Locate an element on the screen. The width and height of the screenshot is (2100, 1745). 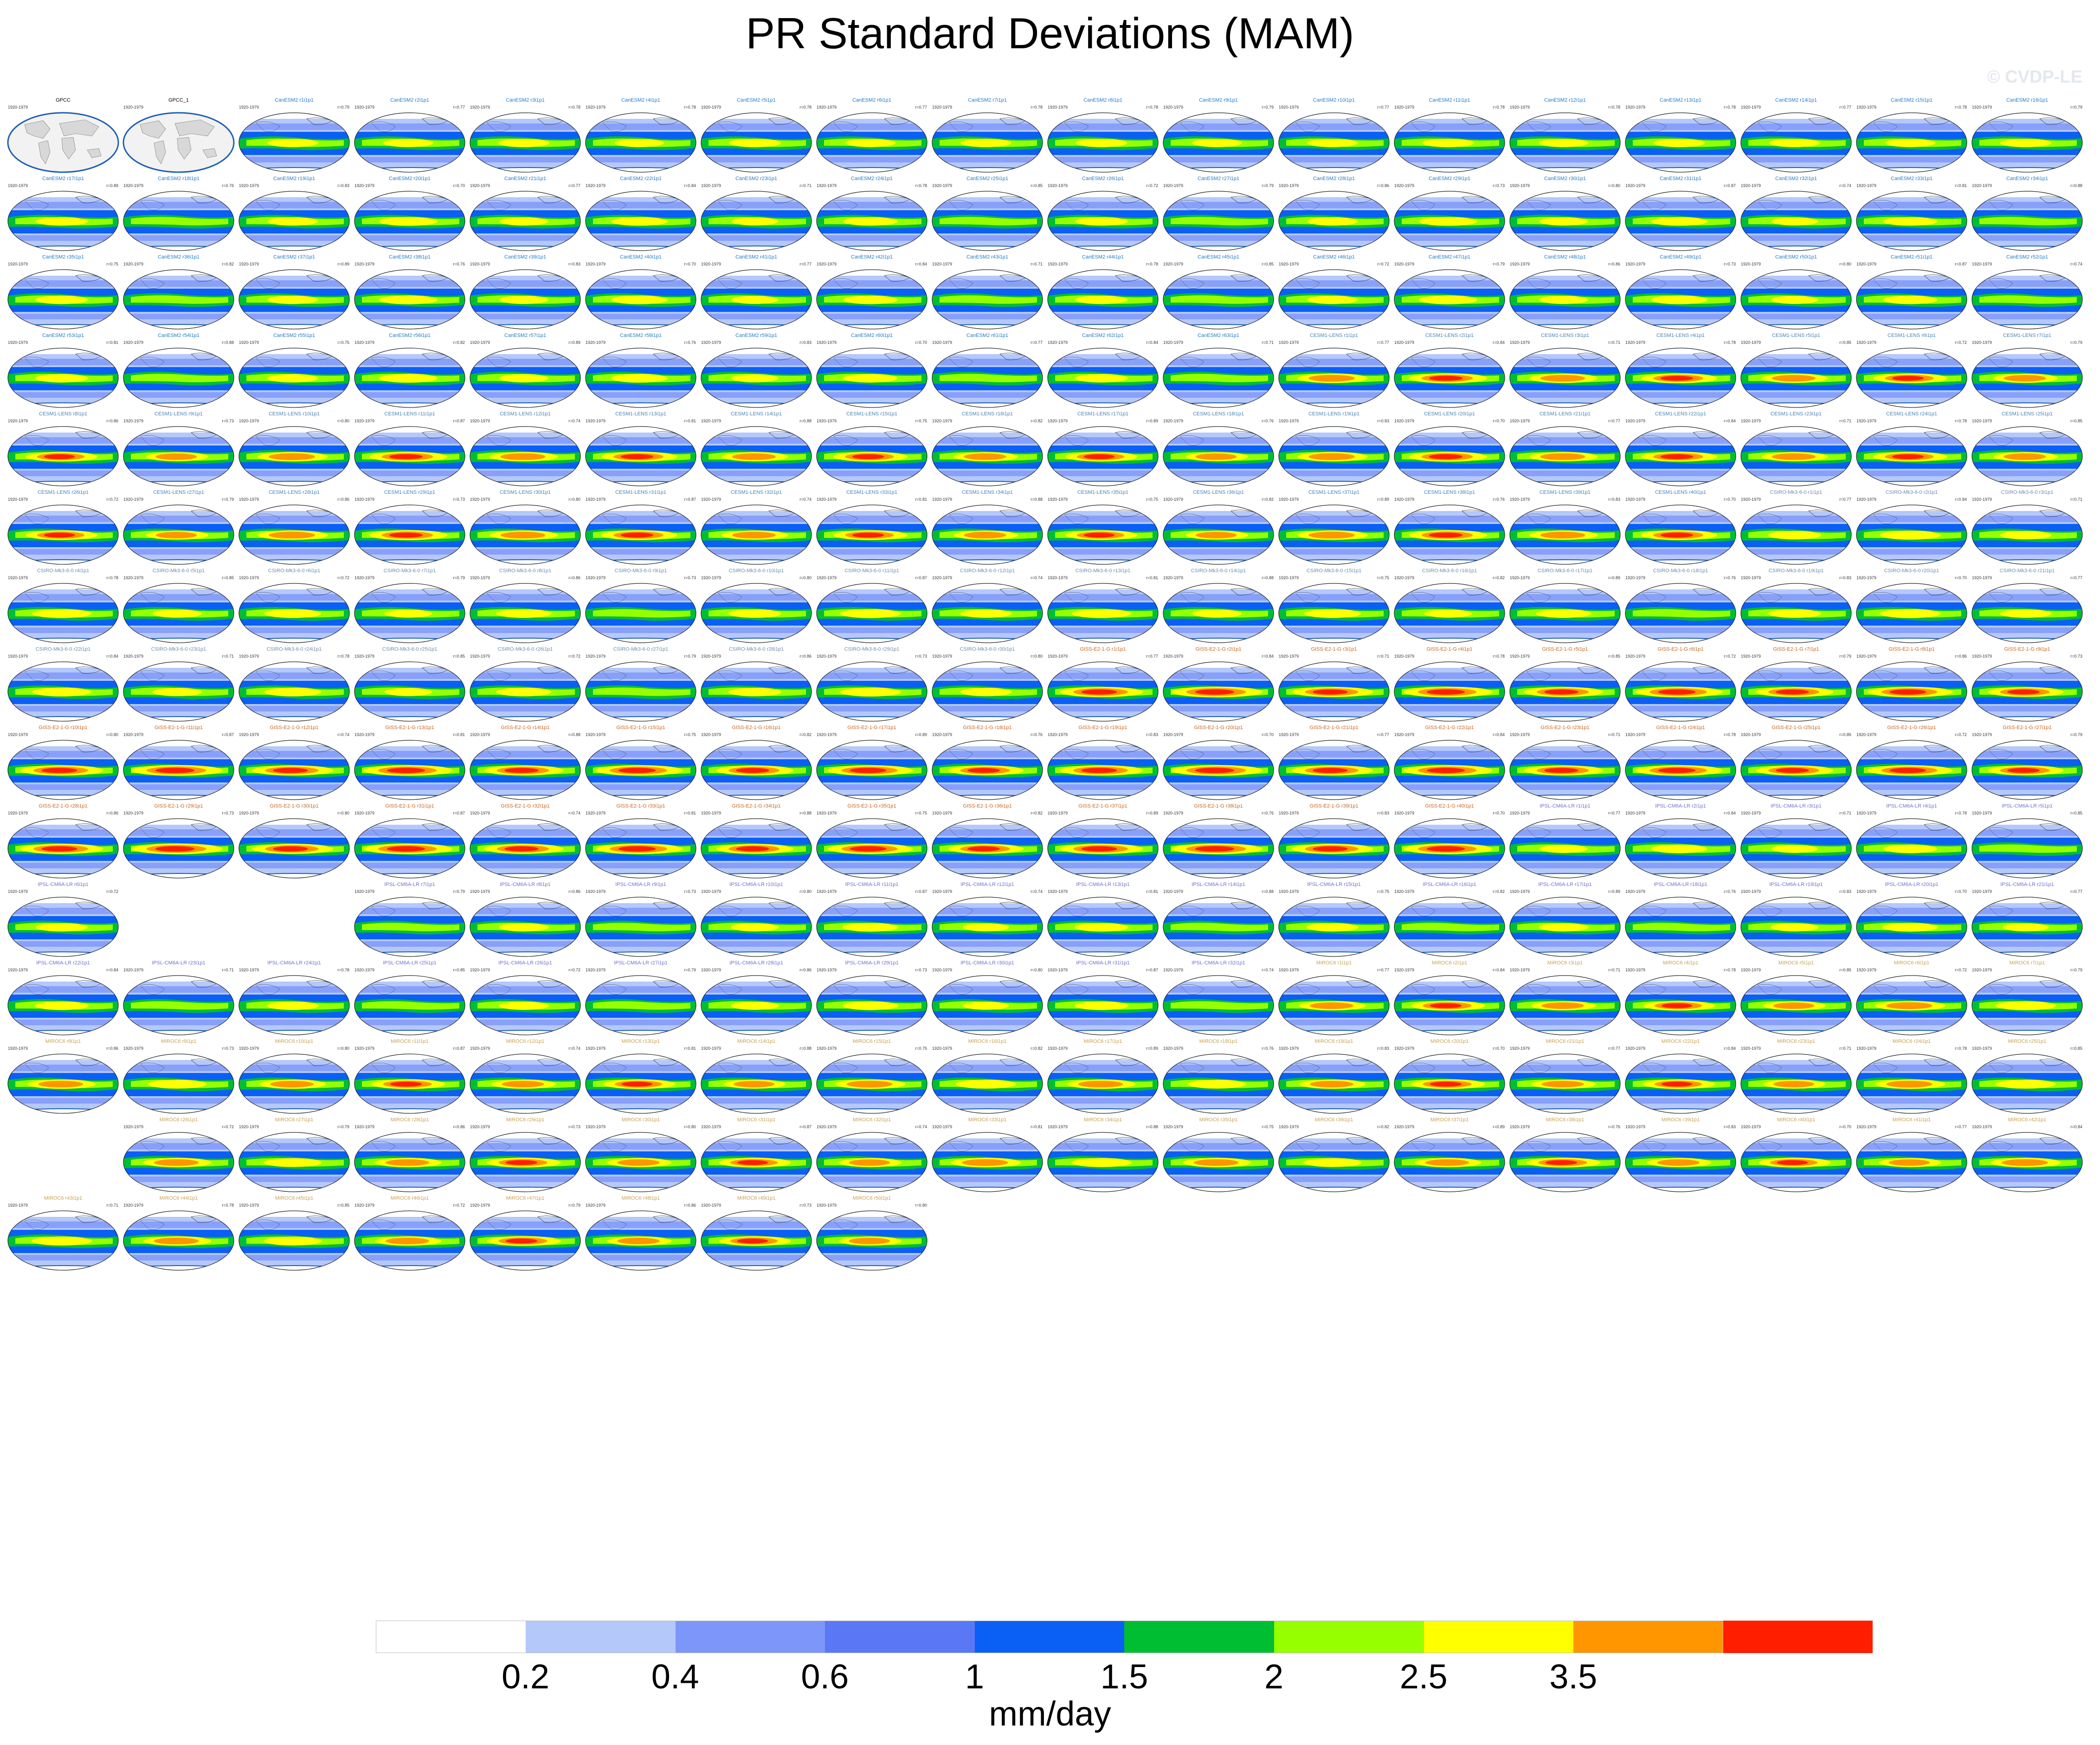
panel-correlation: r=0.72 is located at coordinates (574, 656).